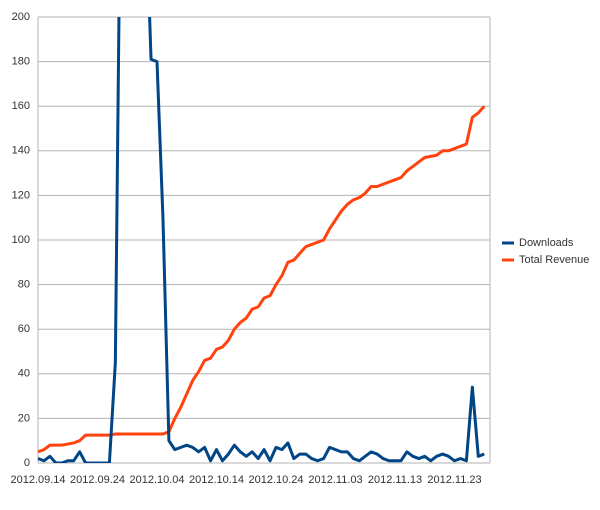 Image resolution: width=600 pixels, height=510 pixels. What do you see at coordinates (395, 480) in the screenshot?
I see `x-tick-label: 2012.11.13` at bounding box center [395, 480].